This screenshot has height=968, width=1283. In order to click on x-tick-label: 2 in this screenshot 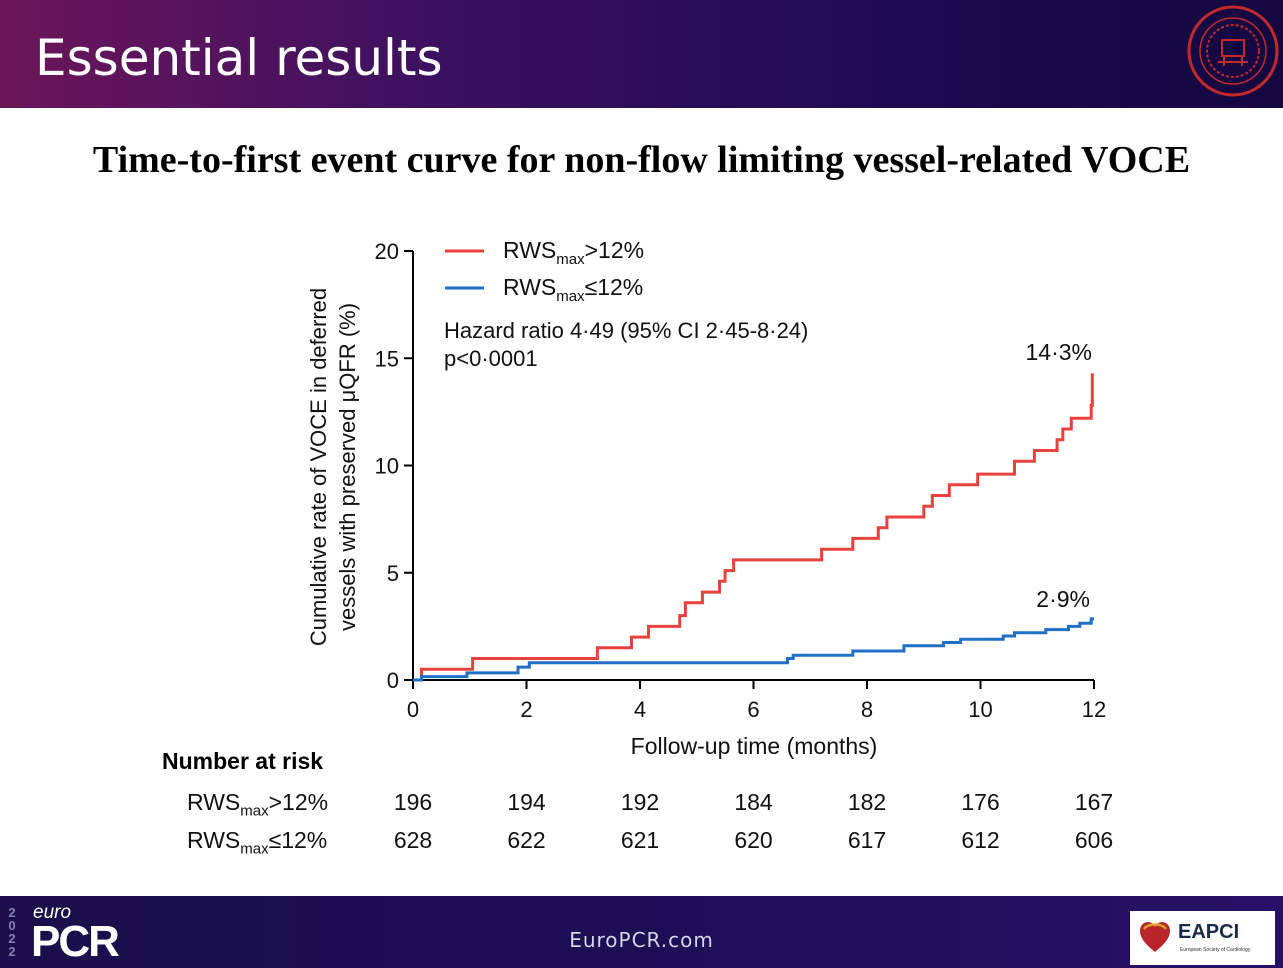, I will do `click(526, 709)`.